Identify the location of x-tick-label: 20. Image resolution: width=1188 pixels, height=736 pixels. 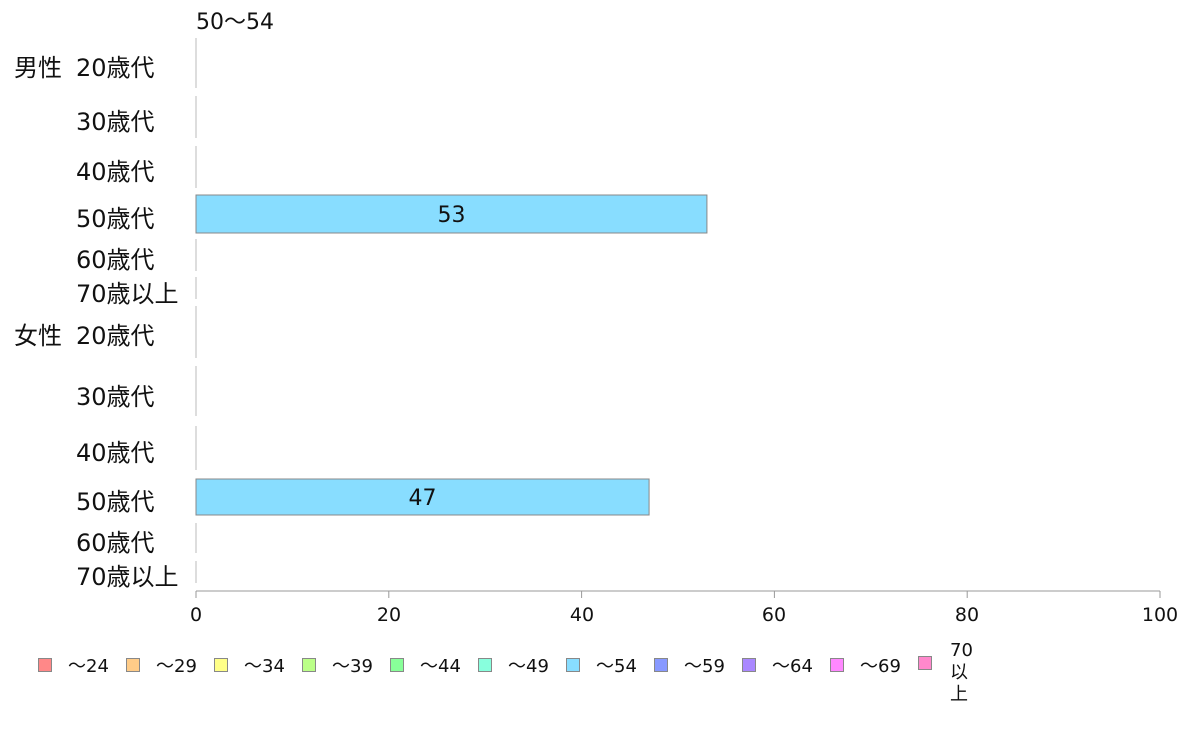
(389, 615).